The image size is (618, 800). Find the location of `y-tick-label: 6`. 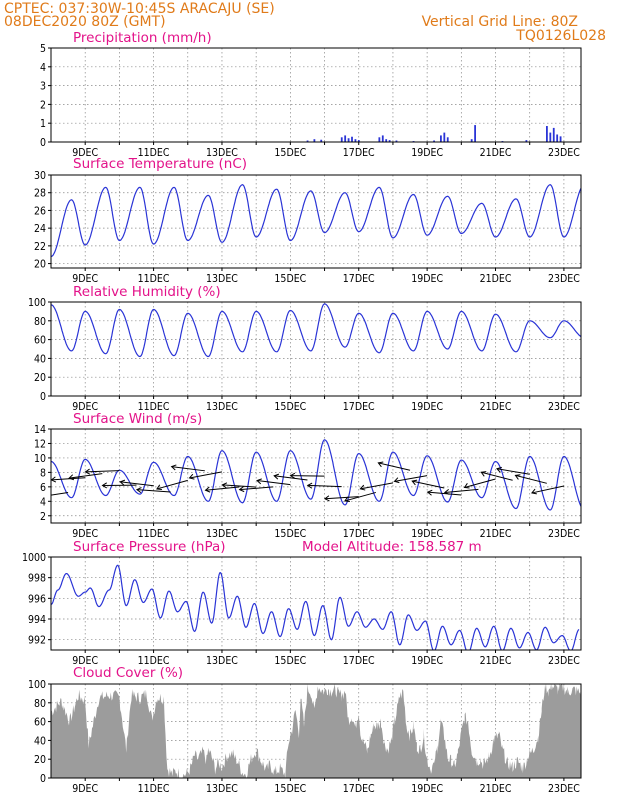

y-tick-label: 6 is located at coordinates (43, 488).